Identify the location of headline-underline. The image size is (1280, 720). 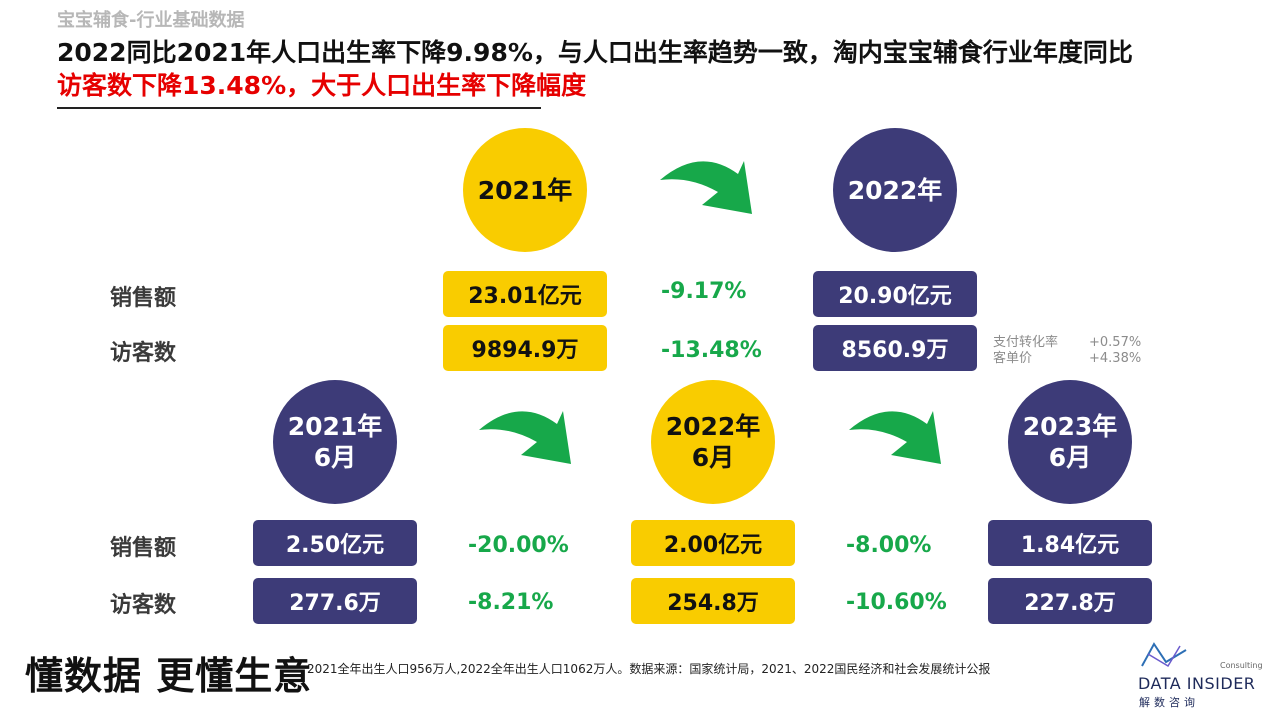
(299, 108).